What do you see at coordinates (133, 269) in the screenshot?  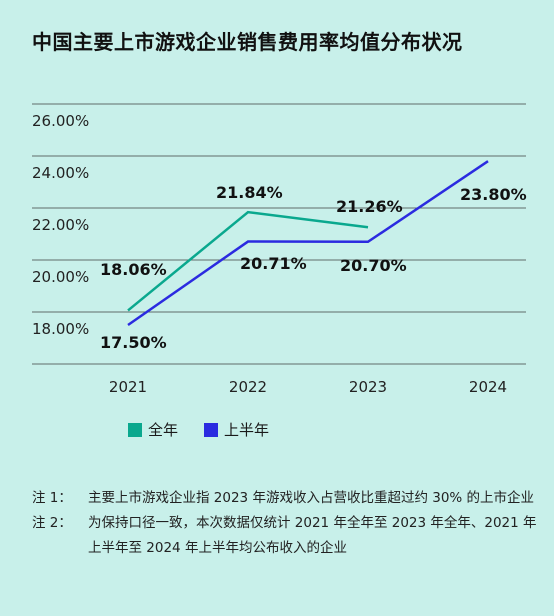 I see `data-label: 18.06%` at bounding box center [133, 269].